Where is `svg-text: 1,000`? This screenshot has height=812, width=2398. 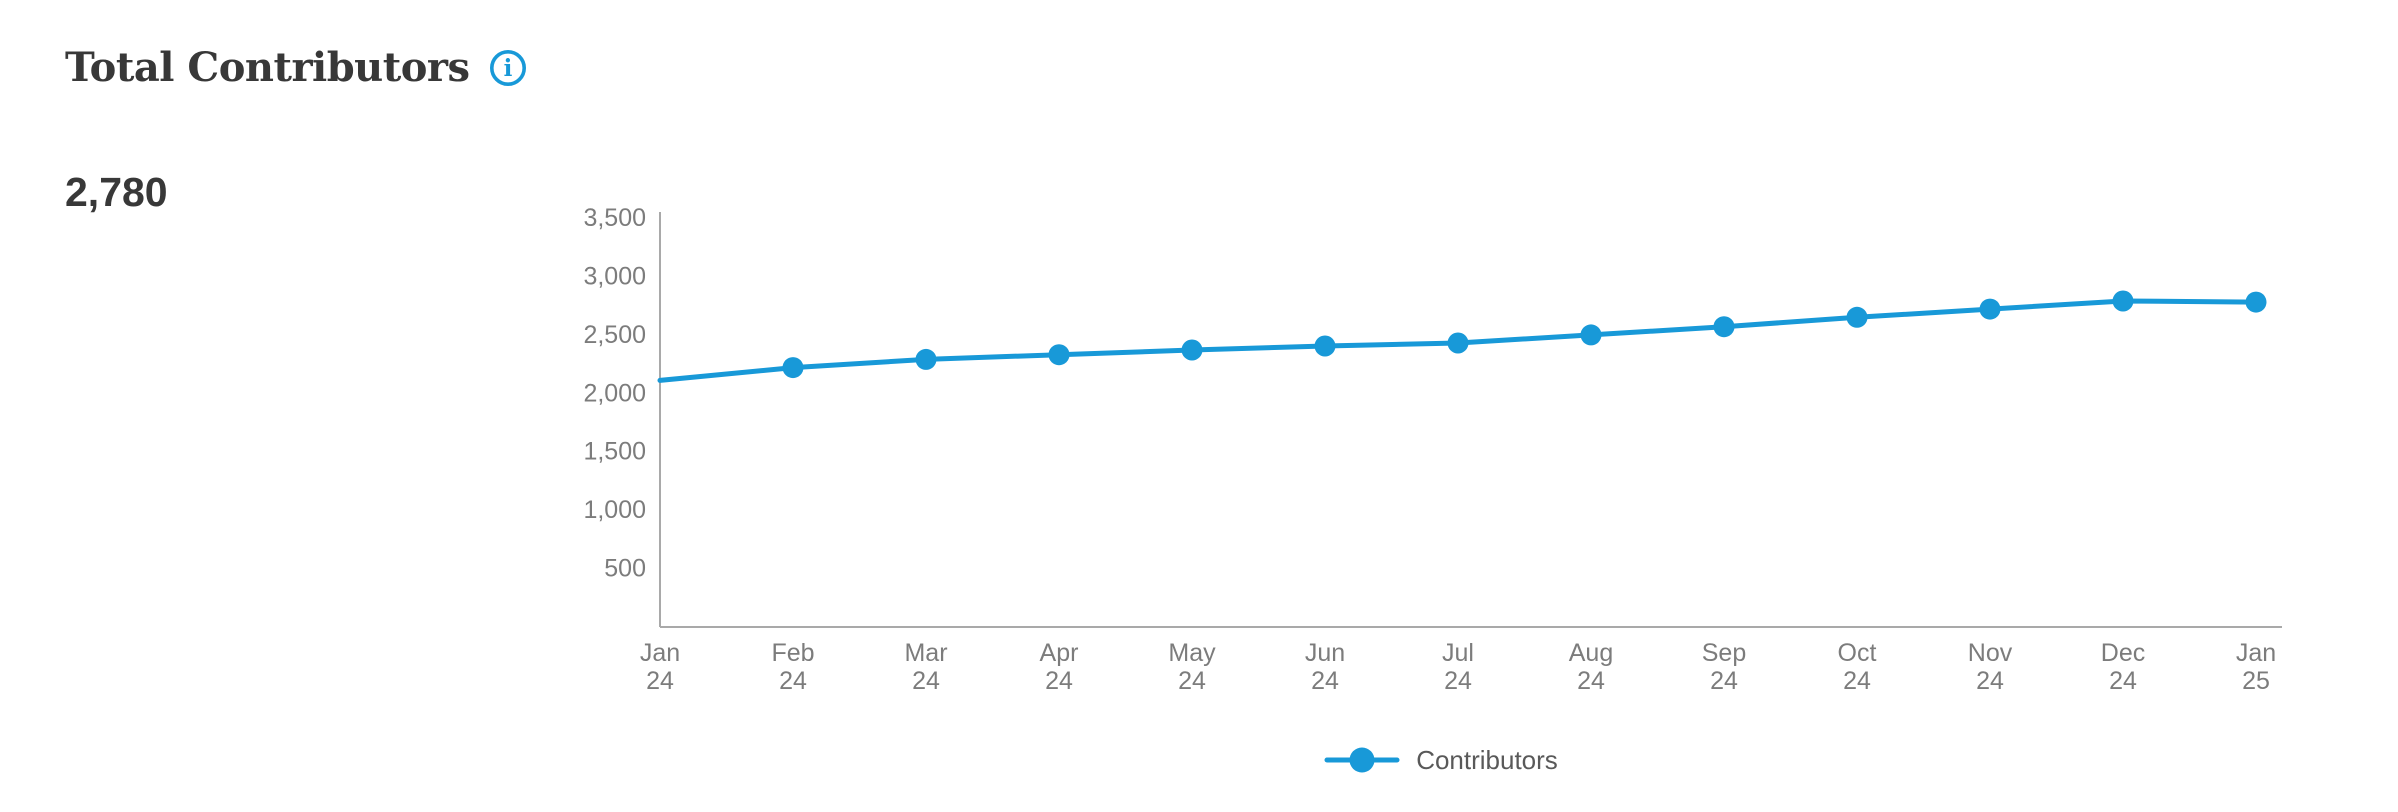 svg-text: 1,000 is located at coordinates (614, 510).